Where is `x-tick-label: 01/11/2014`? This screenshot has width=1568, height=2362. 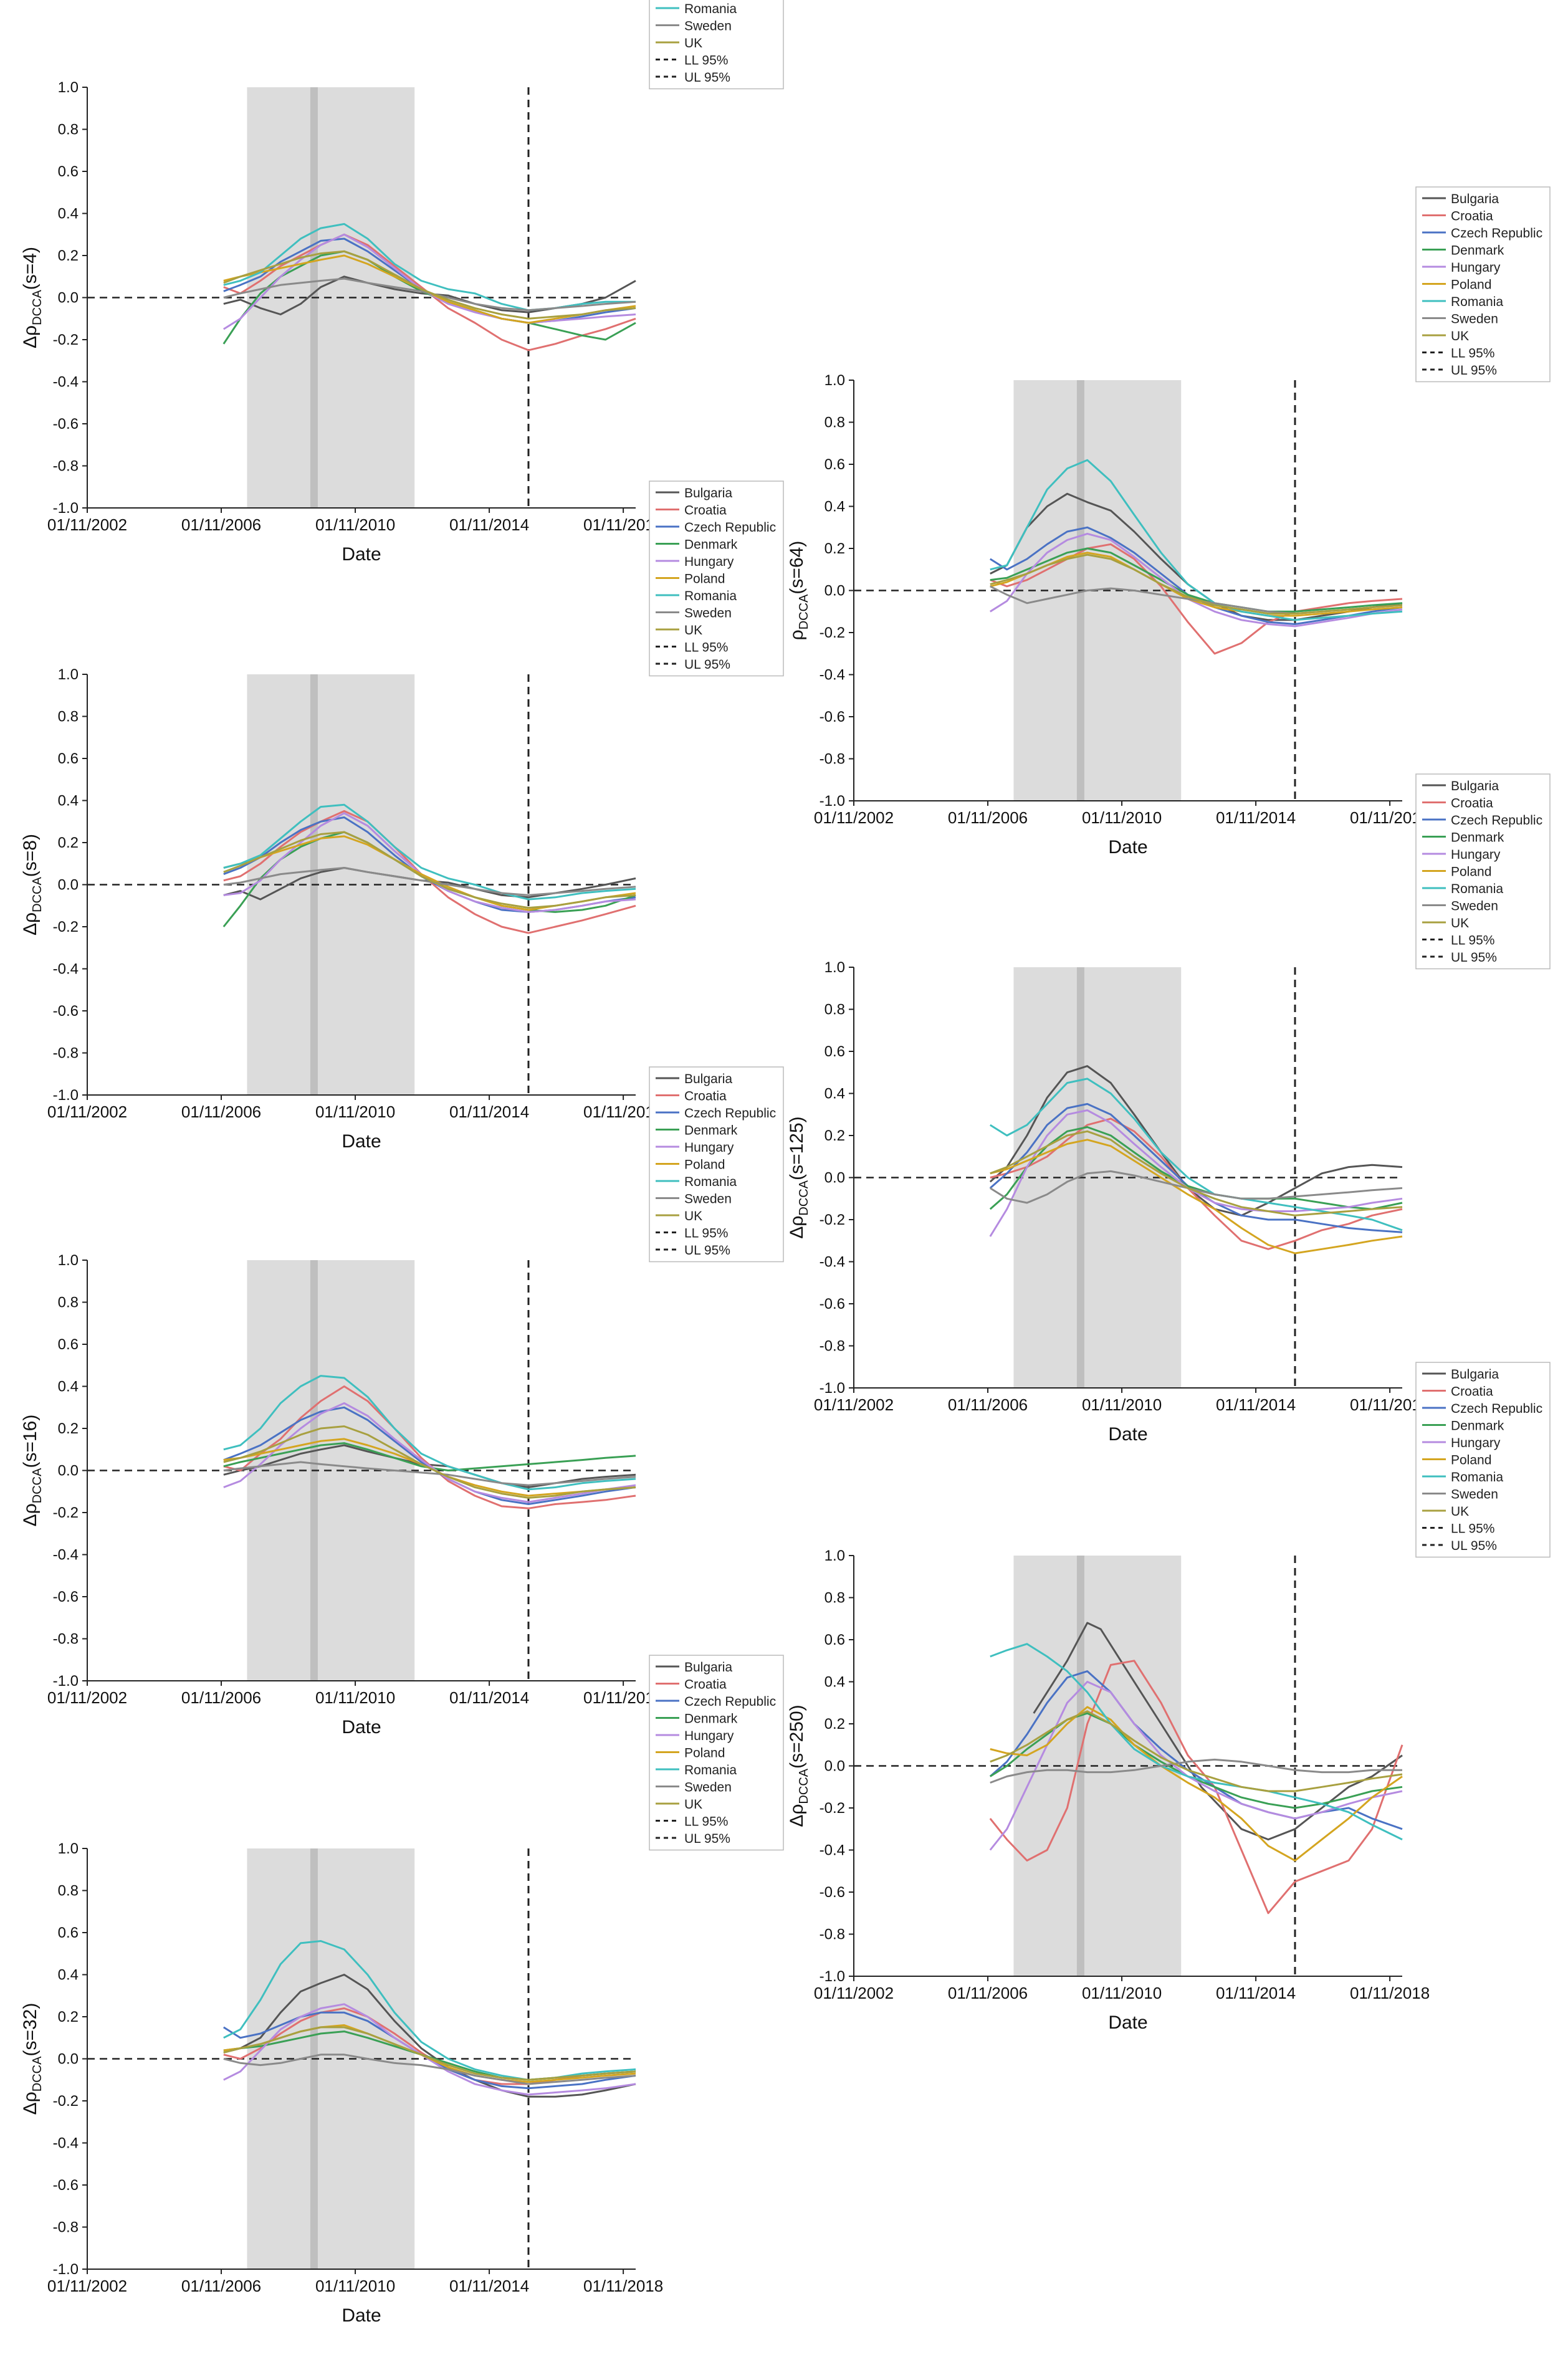 x-tick-label: 01/11/2014 is located at coordinates (489, 2286).